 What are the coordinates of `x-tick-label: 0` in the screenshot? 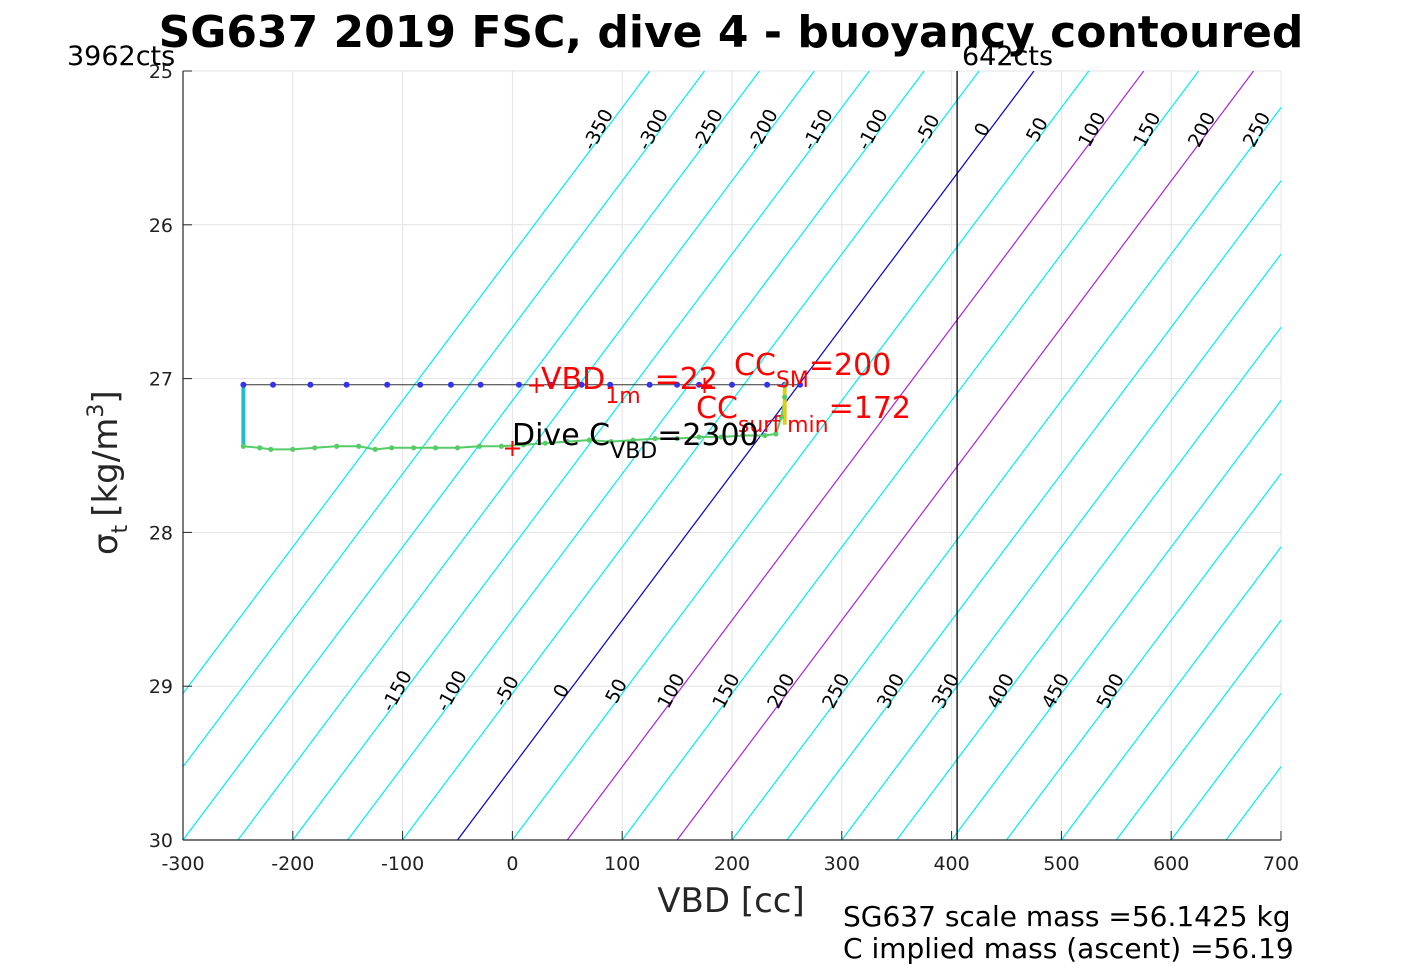 It's located at (512, 864).